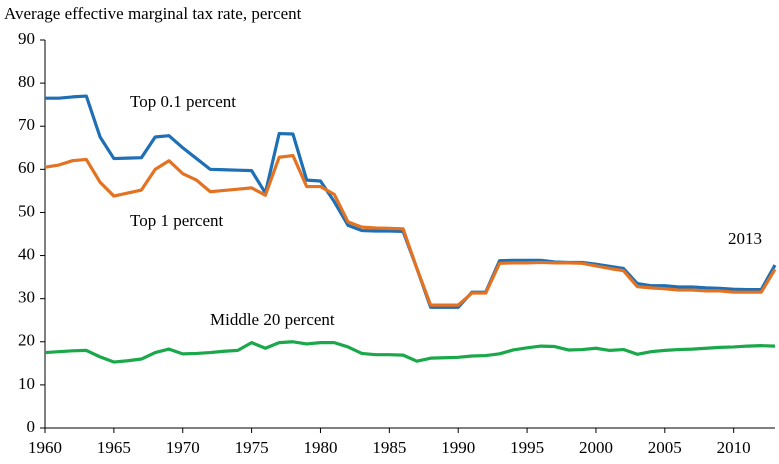 This screenshot has width=779, height=464. Describe the element at coordinates (458, 447) in the screenshot. I see `x-tick-label: 1990` at that location.